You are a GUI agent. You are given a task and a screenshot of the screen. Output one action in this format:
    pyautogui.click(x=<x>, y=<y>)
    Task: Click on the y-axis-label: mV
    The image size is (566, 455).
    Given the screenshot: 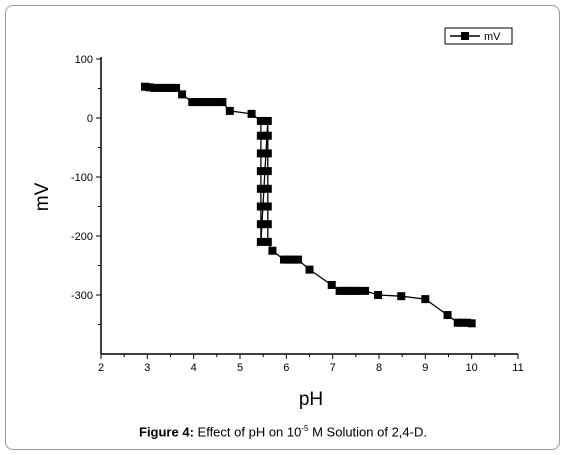 What is the action you would take?
    pyautogui.click(x=42, y=196)
    